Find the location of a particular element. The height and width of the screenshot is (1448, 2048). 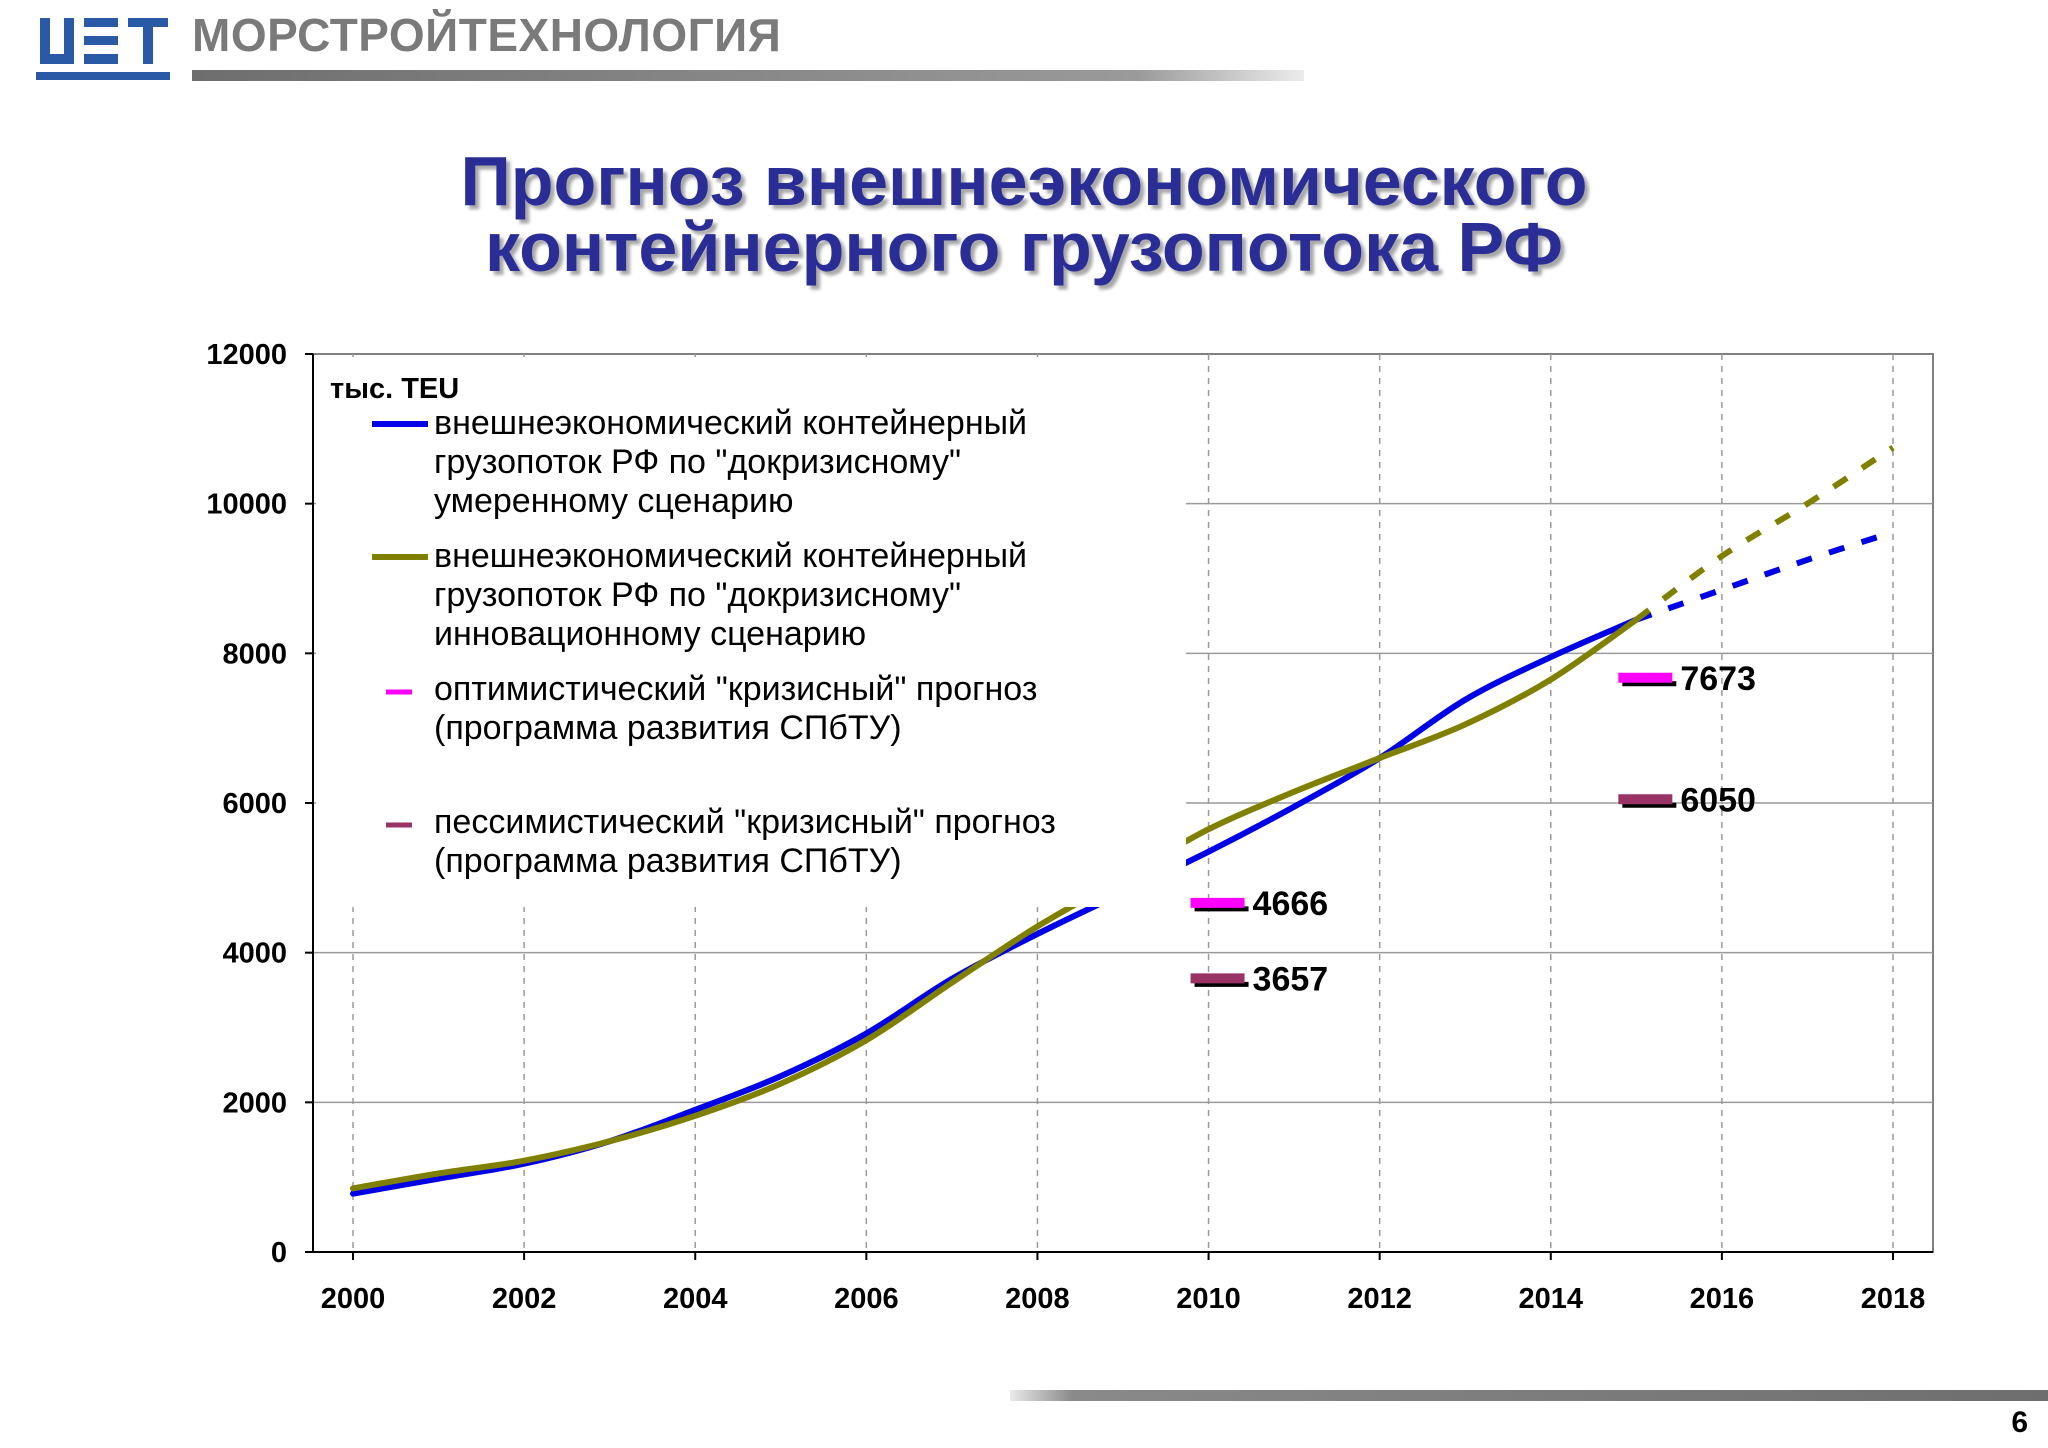

y-tick-label: 8000 is located at coordinates (254, 654).